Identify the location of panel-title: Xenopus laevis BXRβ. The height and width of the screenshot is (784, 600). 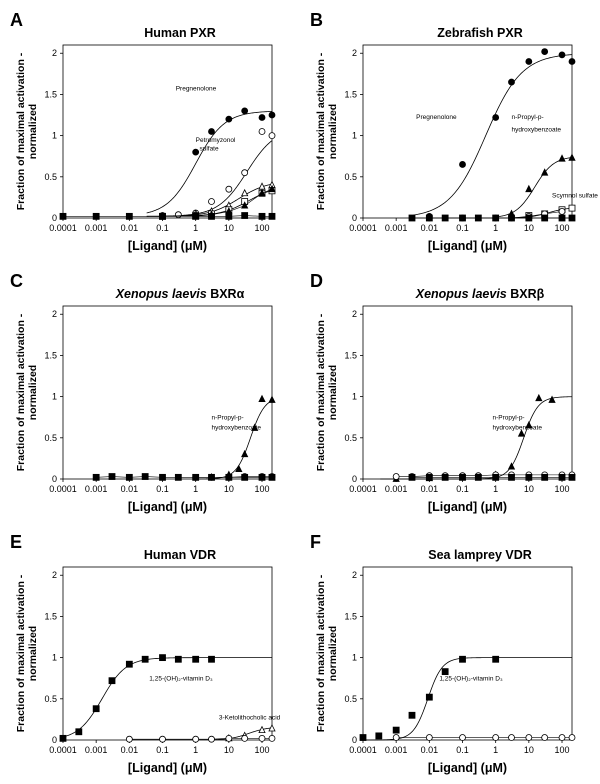
(480, 294).